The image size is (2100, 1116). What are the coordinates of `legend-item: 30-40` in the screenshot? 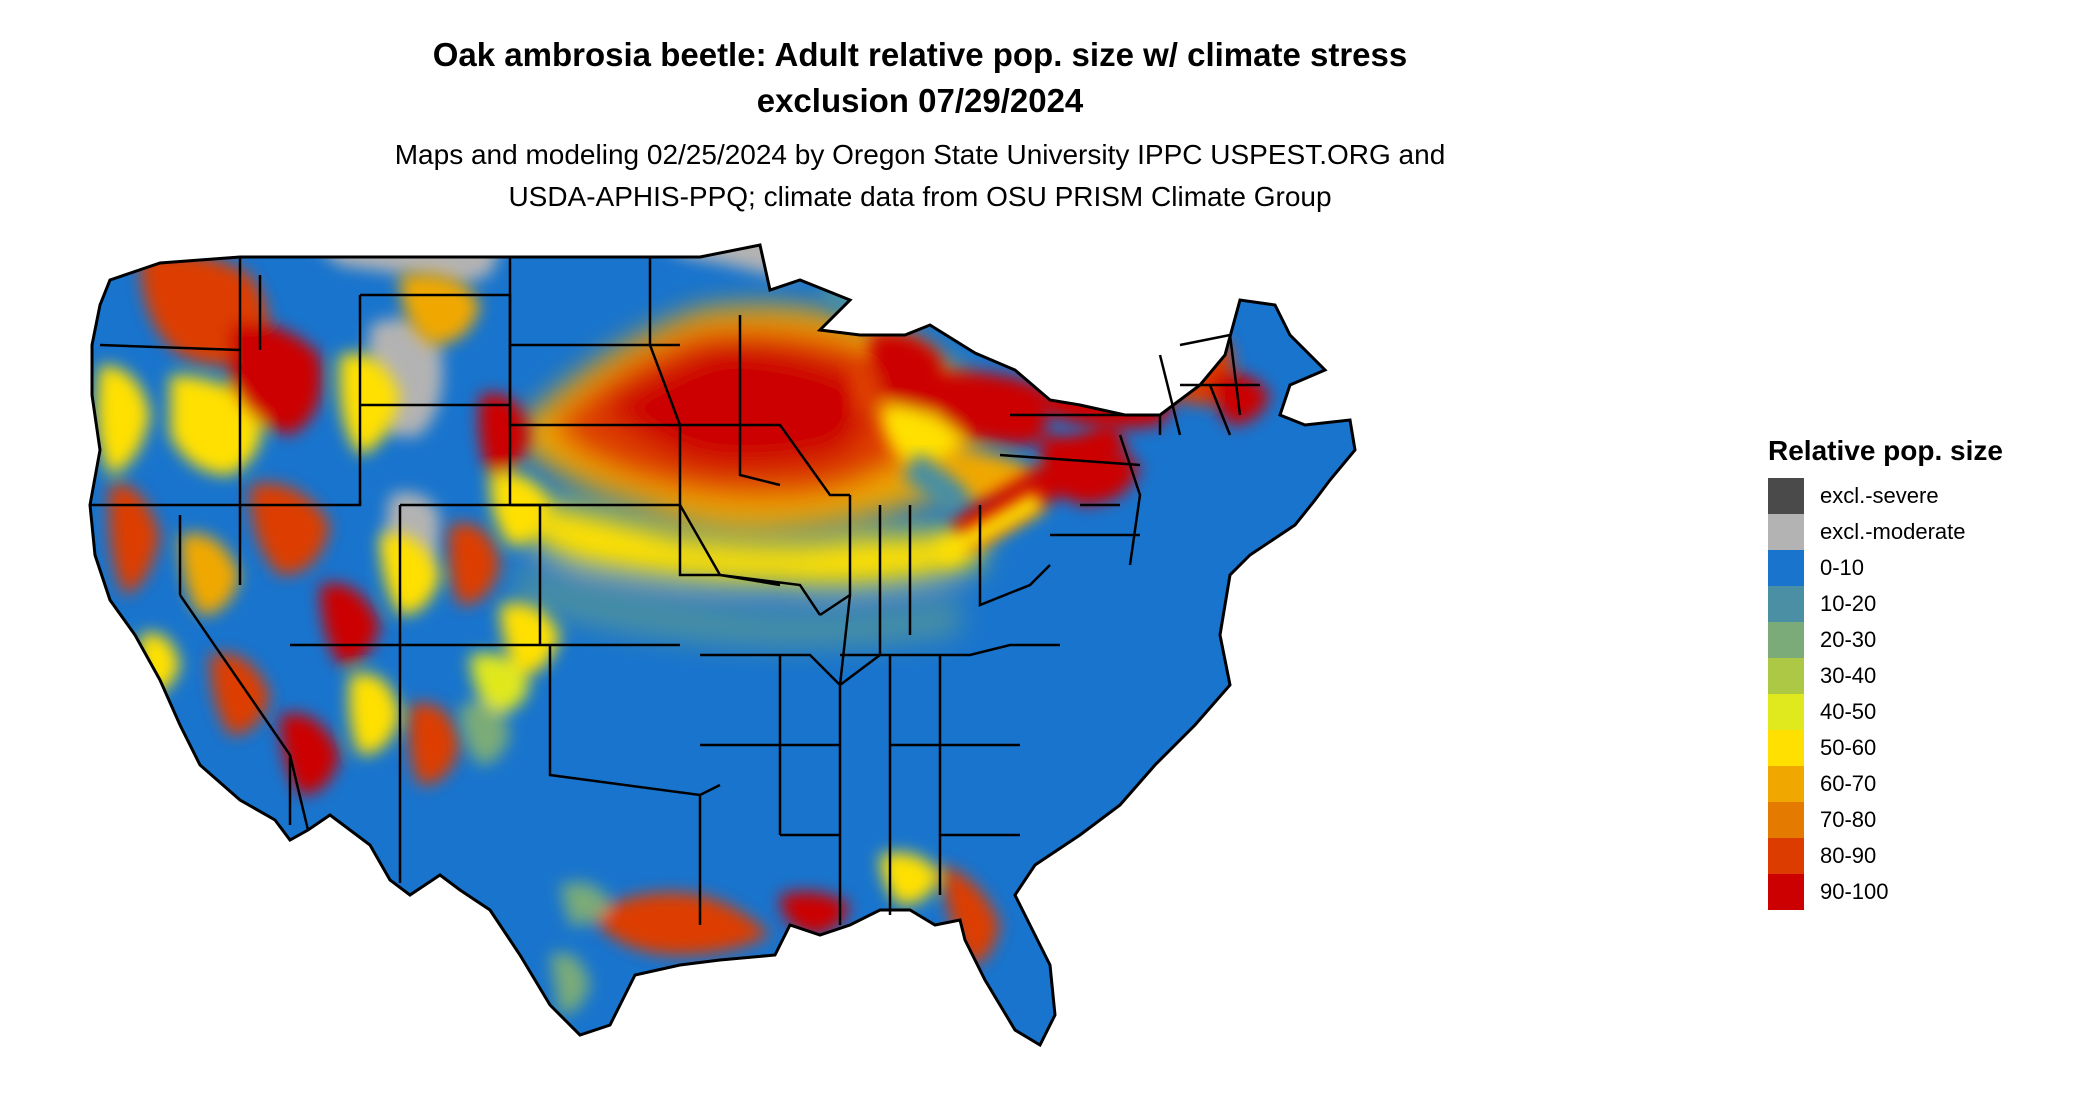 It's located at (1885, 676).